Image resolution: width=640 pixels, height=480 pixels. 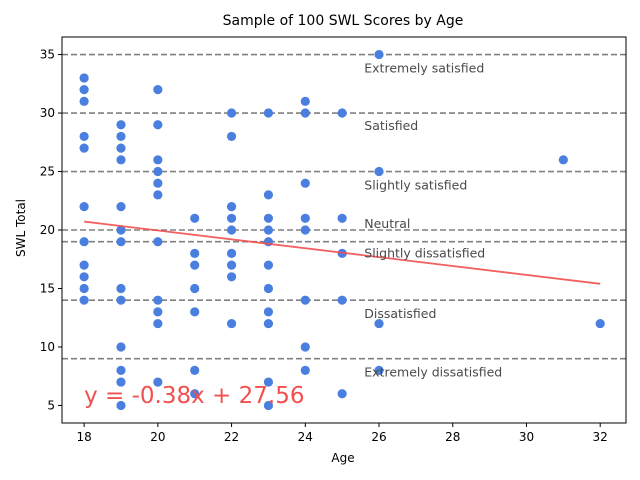 What do you see at coordinates (83, 437) in the screenshot?
I see `x-tick-label: 18` at bounding box center [83, 437].